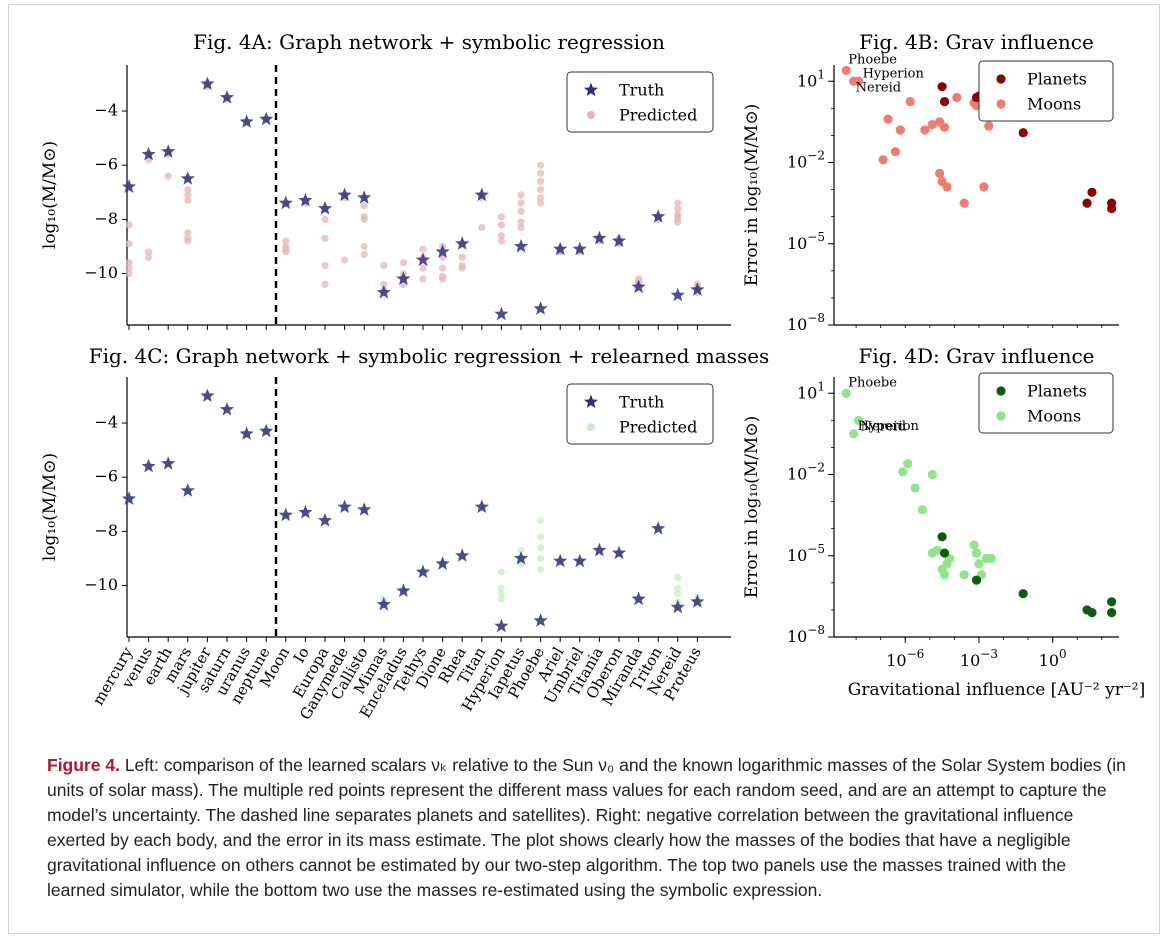 This screenshot has height=939, width=1167. Describe the element at coordinates (591, 401) in the screenshot. I see `legend-truth-marker` at that location.